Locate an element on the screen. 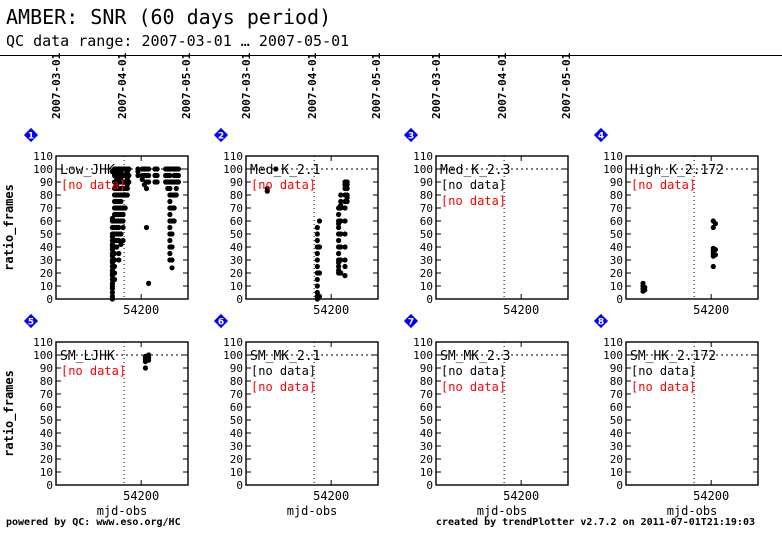  panel-title: SM_MK_2.1 is located at coordinates (285, 356).